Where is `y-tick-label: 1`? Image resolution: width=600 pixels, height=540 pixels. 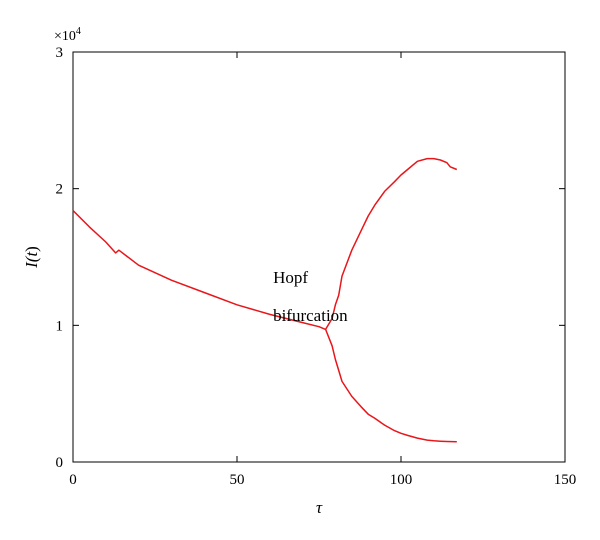
y-tick-label: 1 is located at coordinates (60, 326).